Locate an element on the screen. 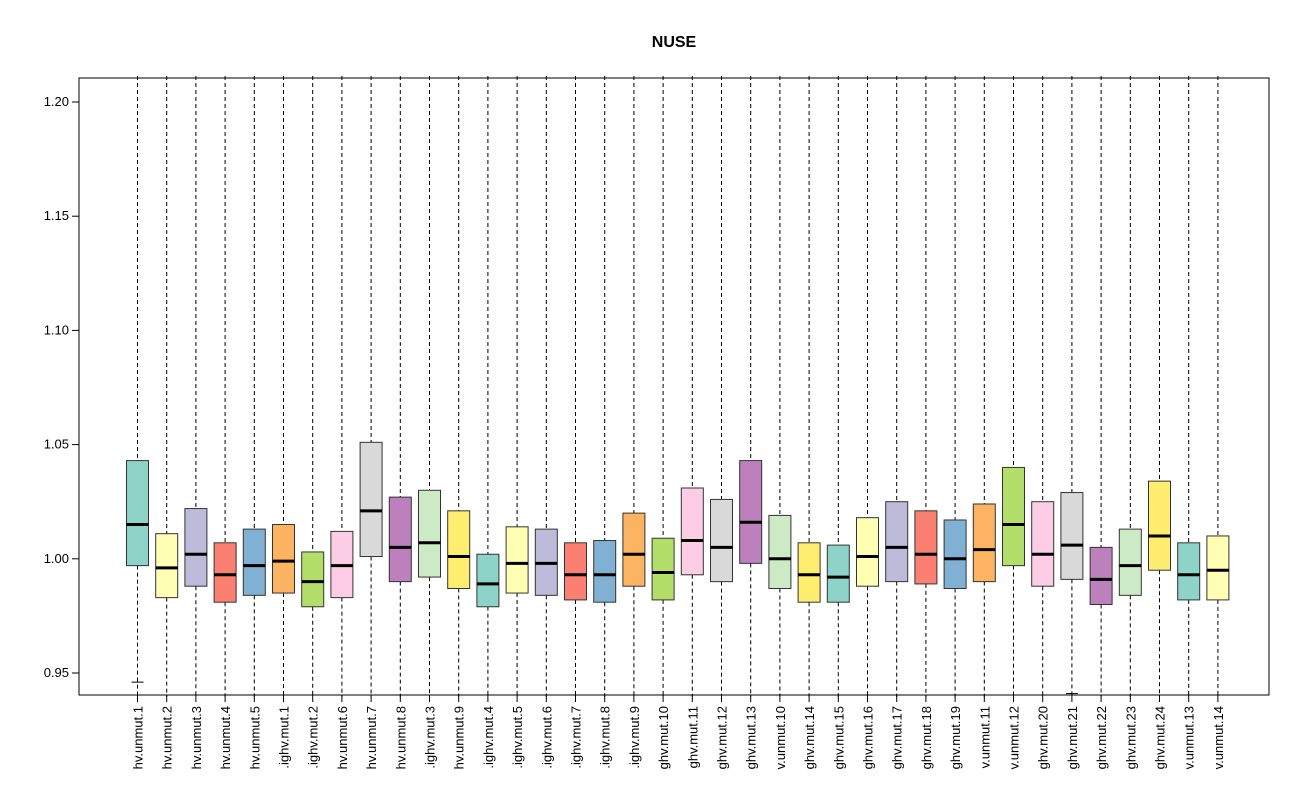  x-tick-label: ghv.mut.14 is located at coordinates (809, 737).